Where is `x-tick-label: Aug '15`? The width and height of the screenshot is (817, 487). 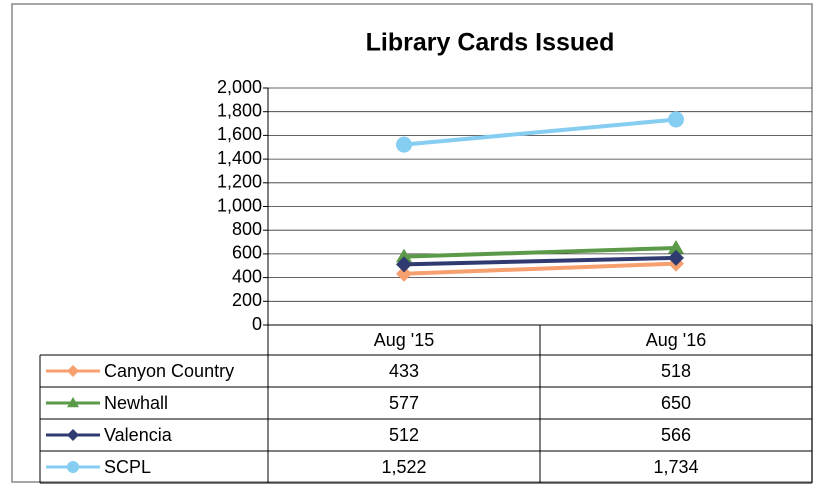 x-tick-label: Aug '15 is located at coordinates (404, 340).